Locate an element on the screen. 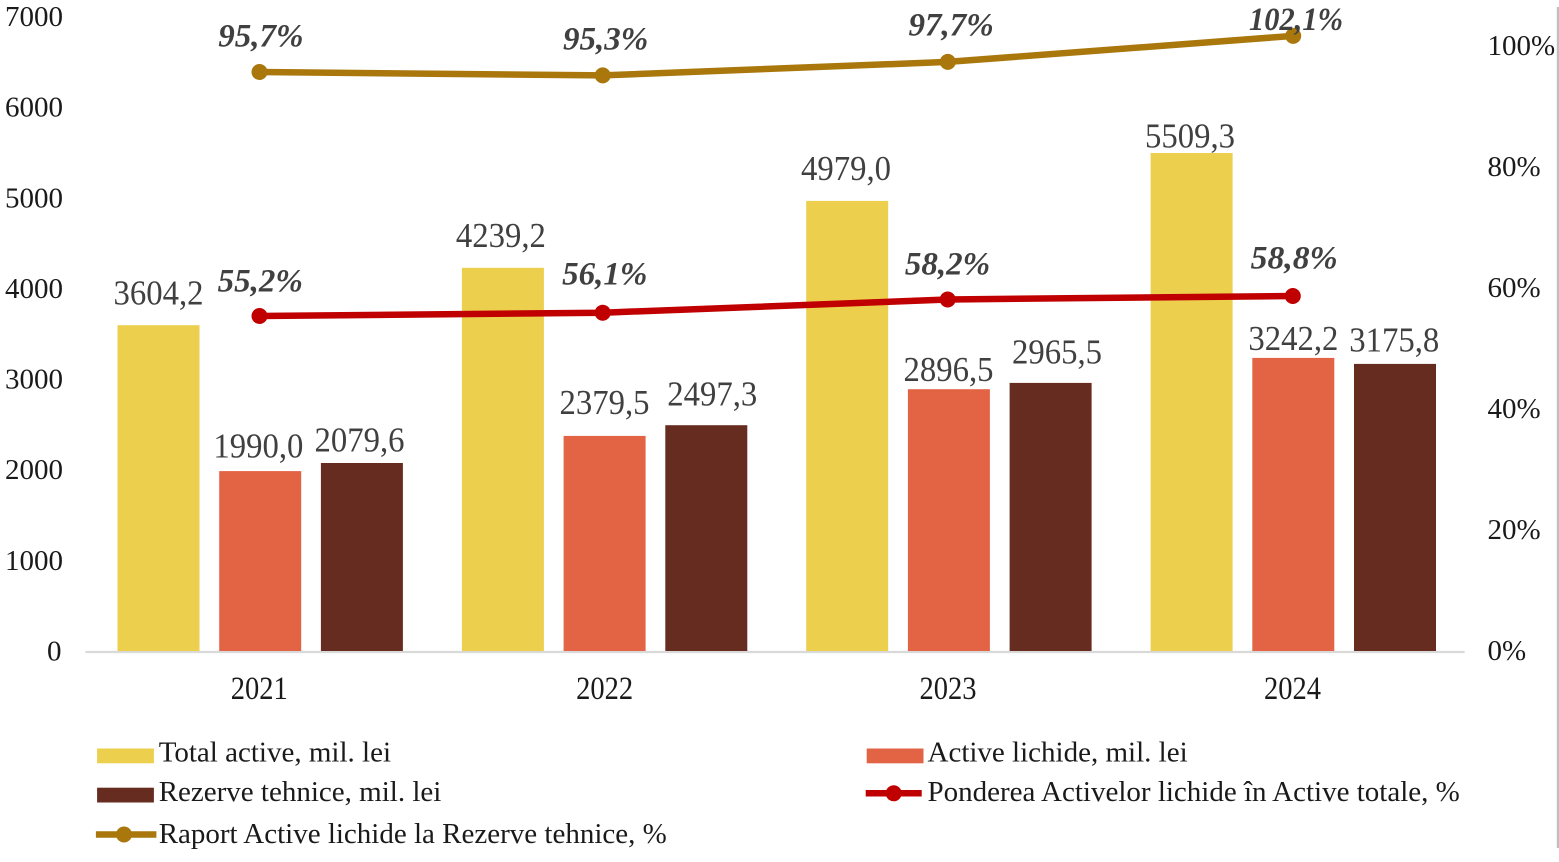  svg-text: 58,8% is located at coordinates (1294, 259).